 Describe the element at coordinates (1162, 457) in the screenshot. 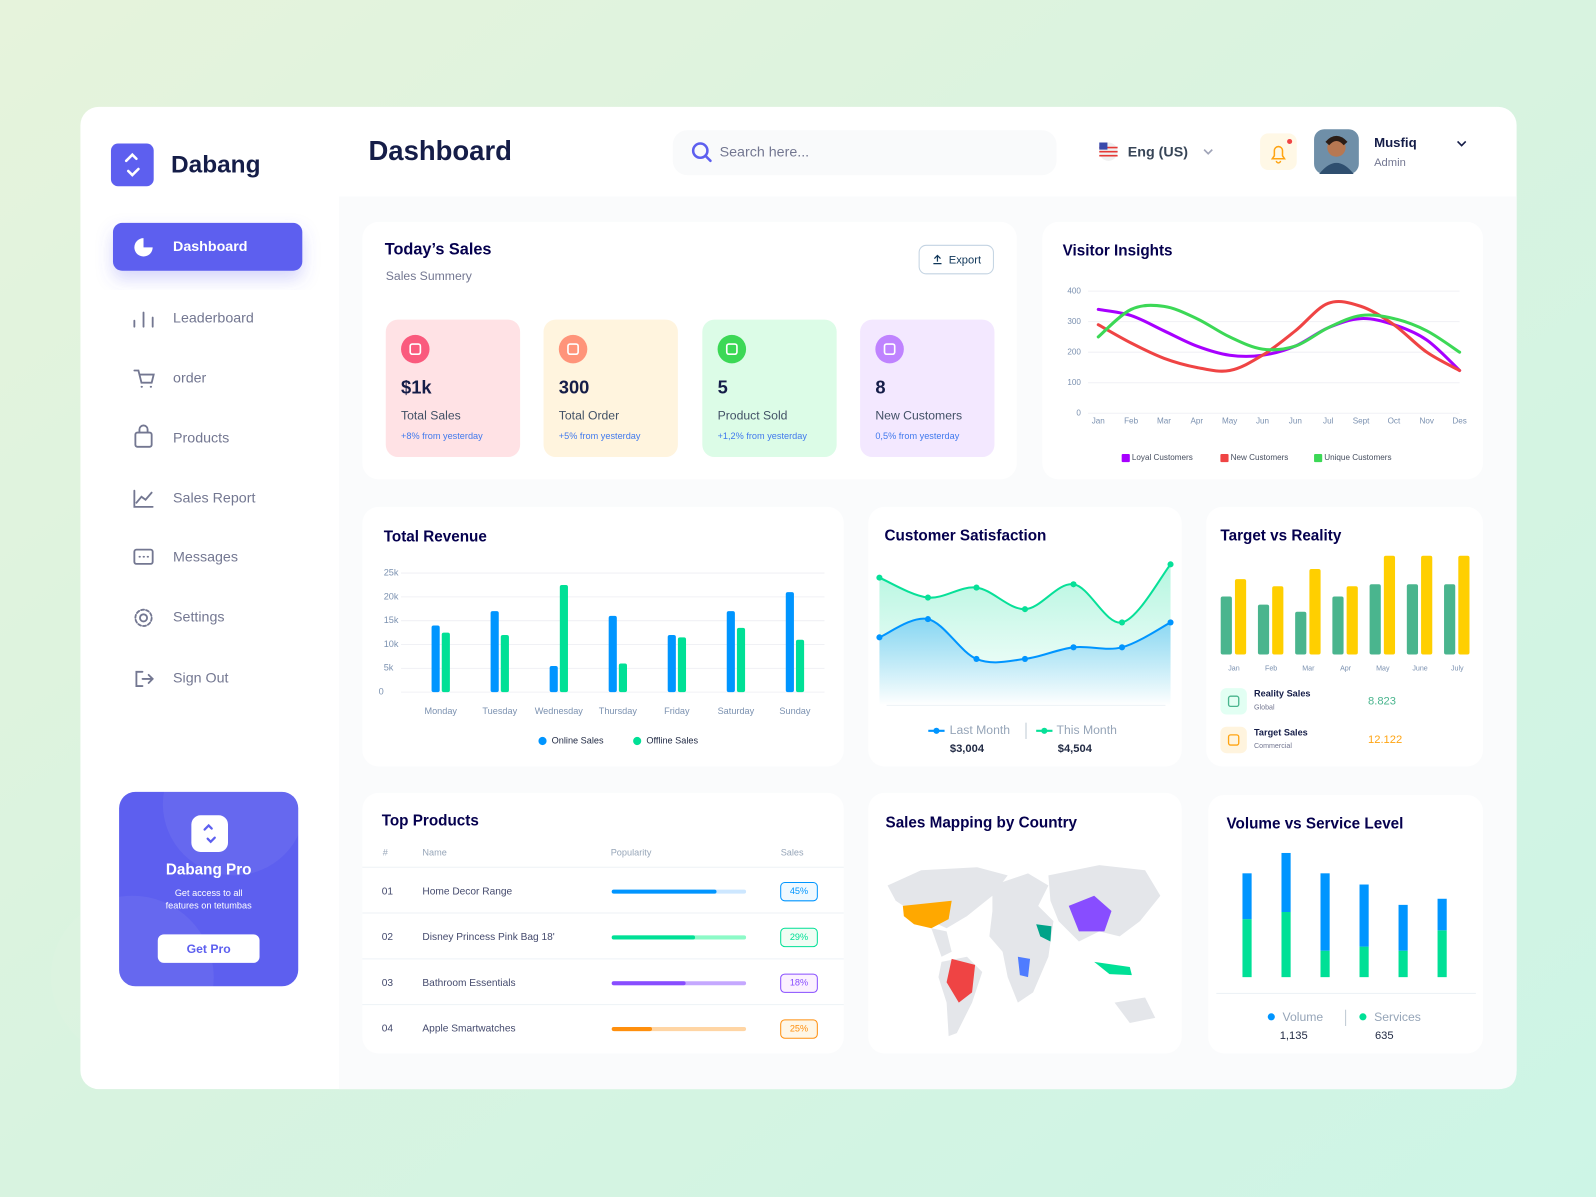

I see `legend-label: Loyal Customers` at that location.